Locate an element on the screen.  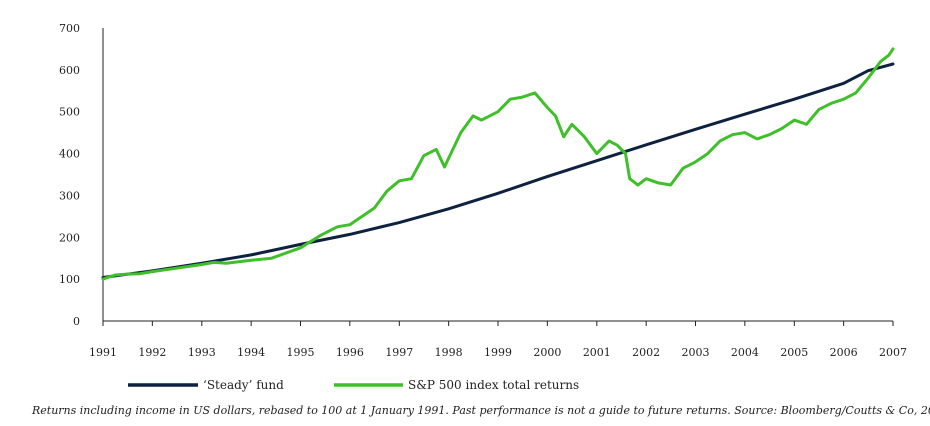
x-tick-label: 2003 is located at coordinates (696, 352).